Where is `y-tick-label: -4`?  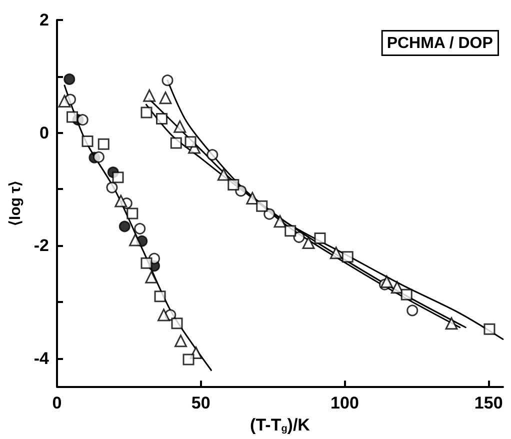
y-tick-label: -4 is located at coordinates (42, 358).